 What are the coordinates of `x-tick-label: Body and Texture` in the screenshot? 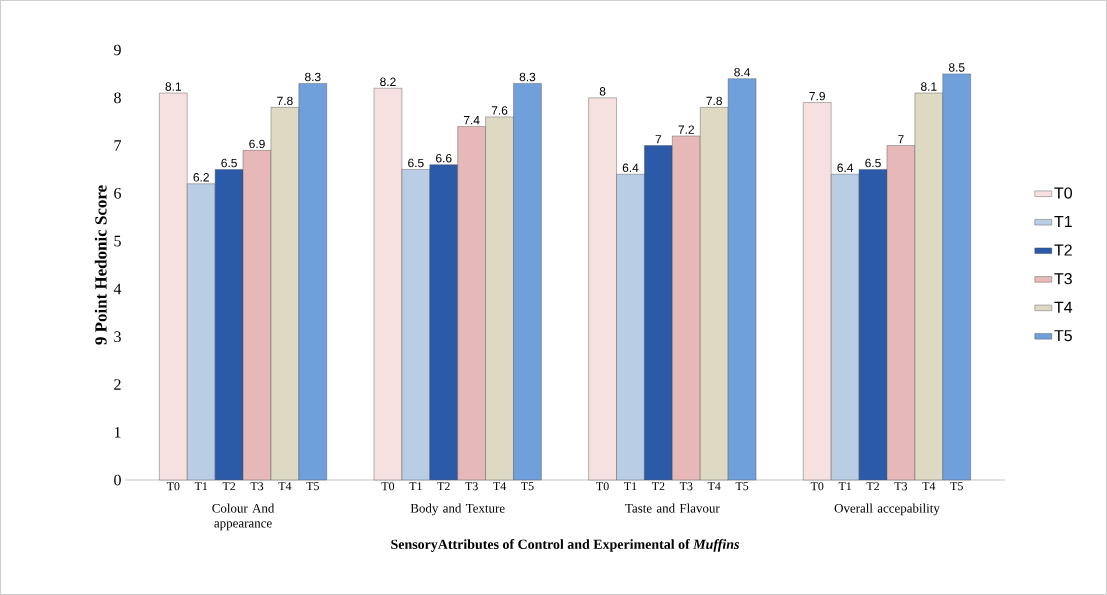 It's located at (457, 509).